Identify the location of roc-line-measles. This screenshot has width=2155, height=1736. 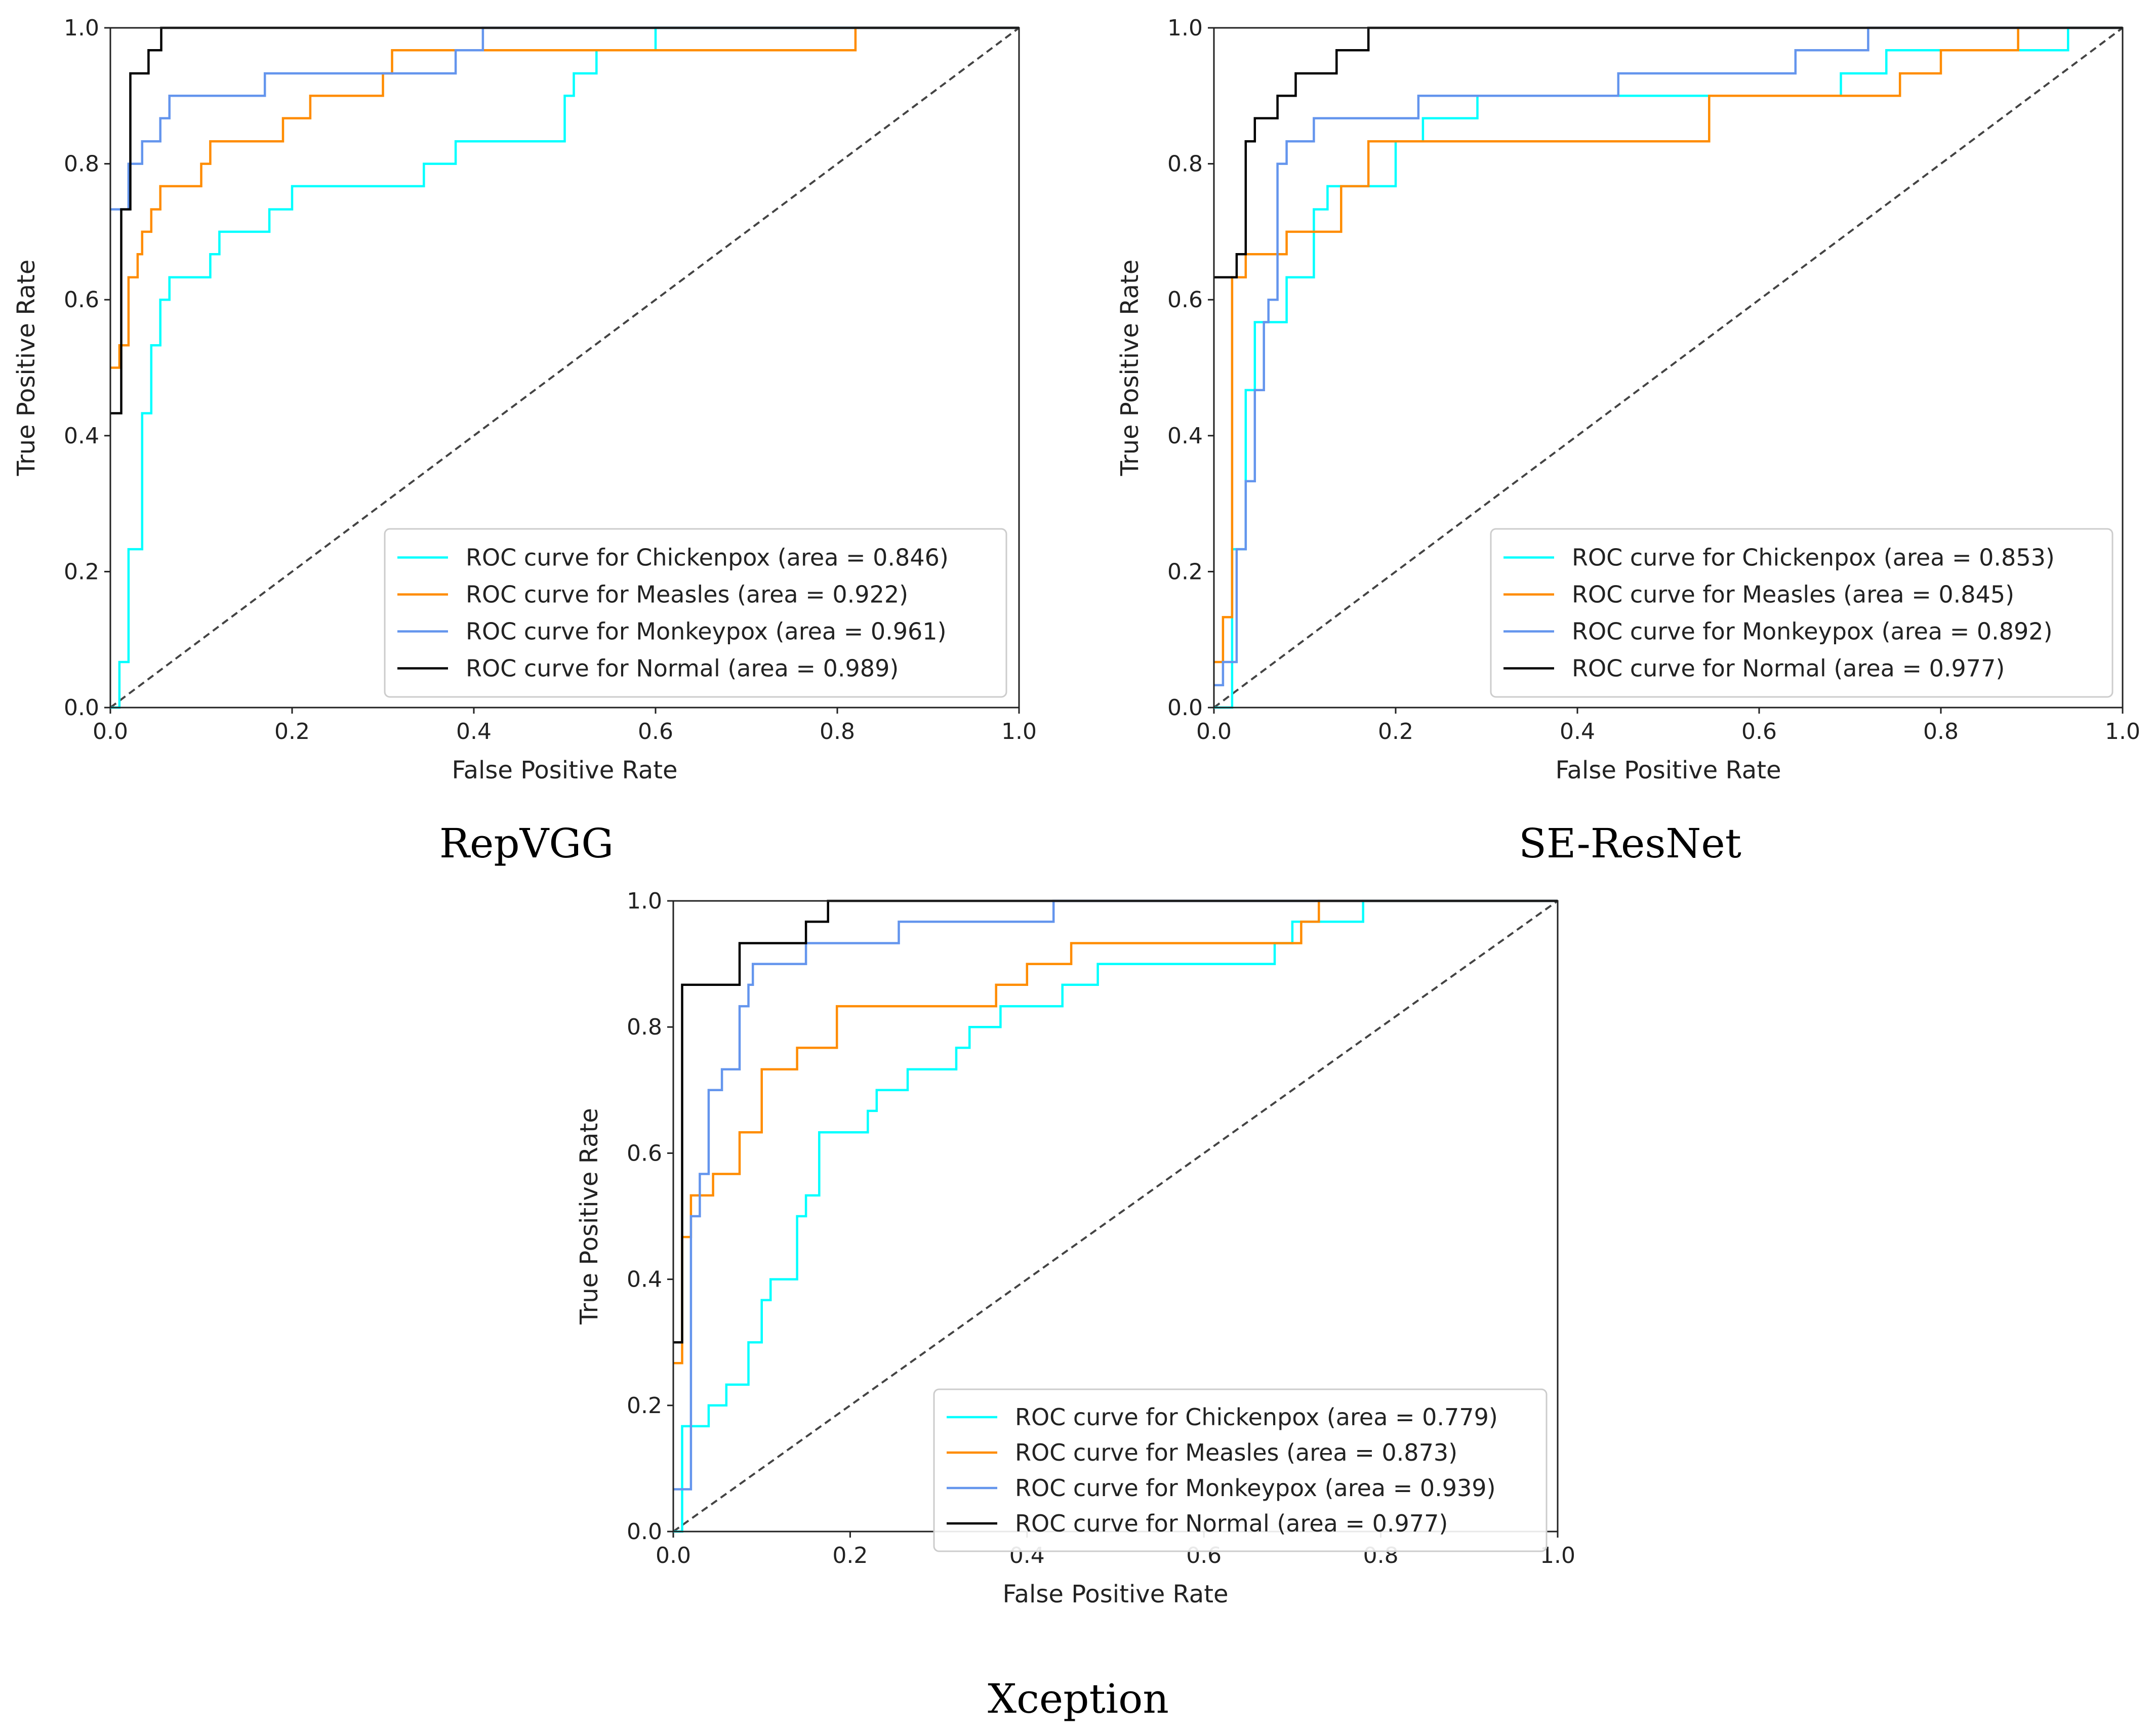
(1115, 1132).